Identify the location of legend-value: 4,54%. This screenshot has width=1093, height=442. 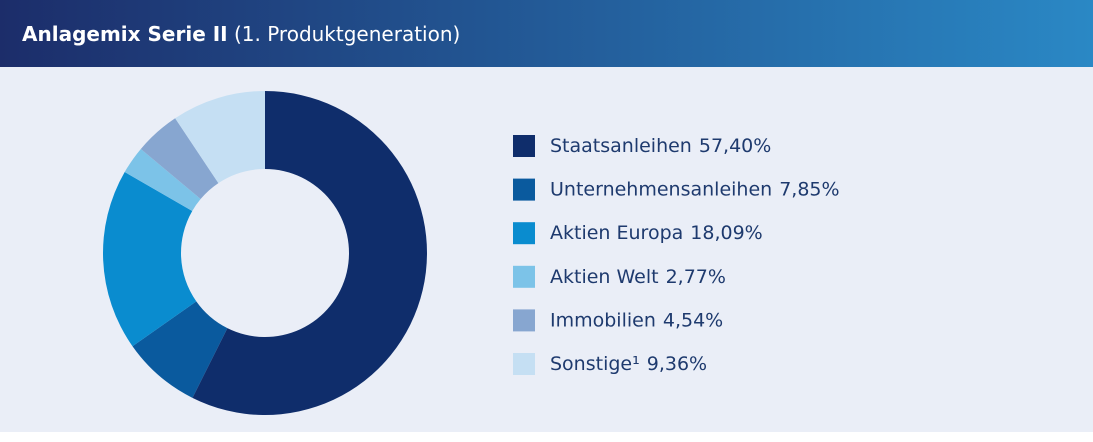
(693, 320).